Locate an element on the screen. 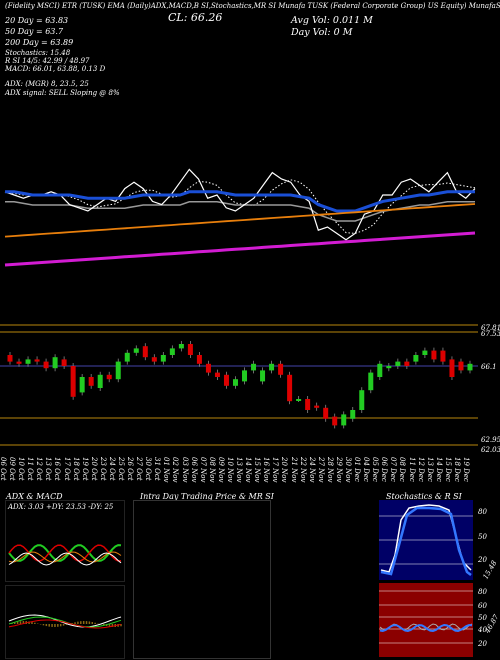 This screenshot has height=660, width=500. date-label: 04 Dec is located at coordinates (366, 469).